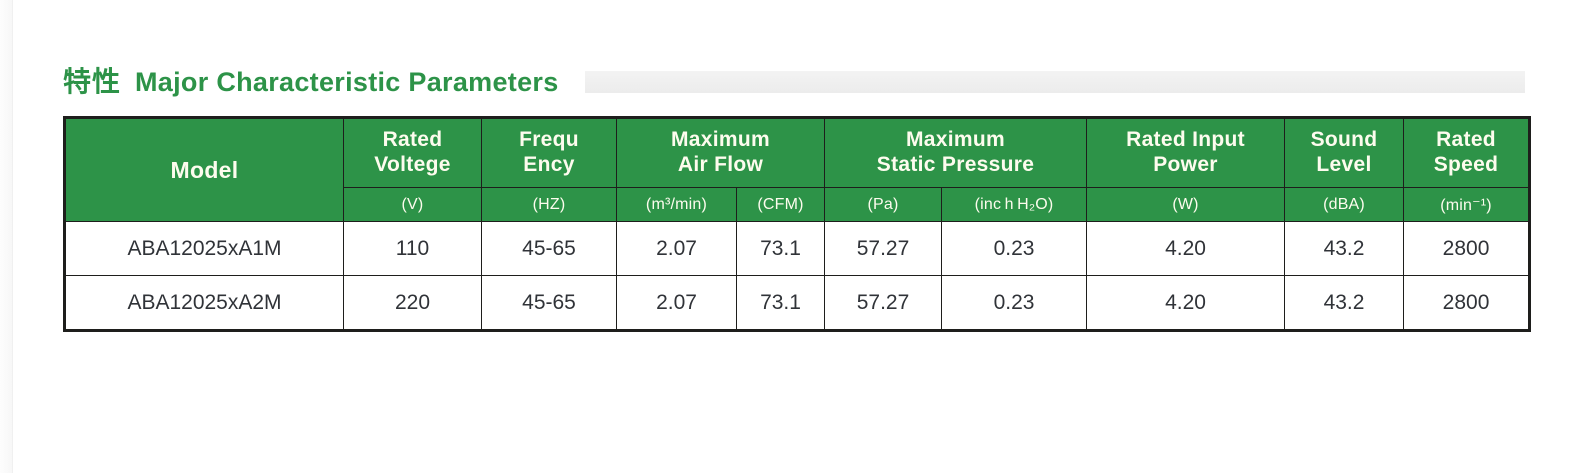 Image resolution: width=1593 pixels, height=473 pixels. I want to click on model-cell: ABA12025xA2M, so click(204, 303).